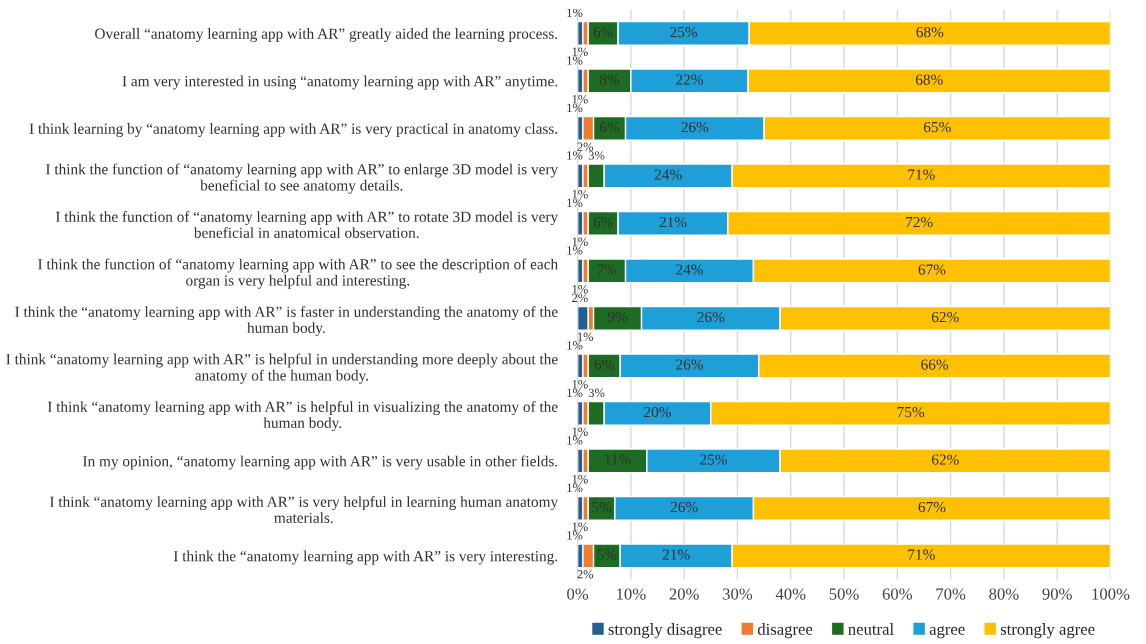 Image resolution: width=1146 pixels, height=644 pixels. I want to click on y-tick-label: I think “anatomy learning app with AR” is very helpful in learning human anatomy materials., so click(304, 510).